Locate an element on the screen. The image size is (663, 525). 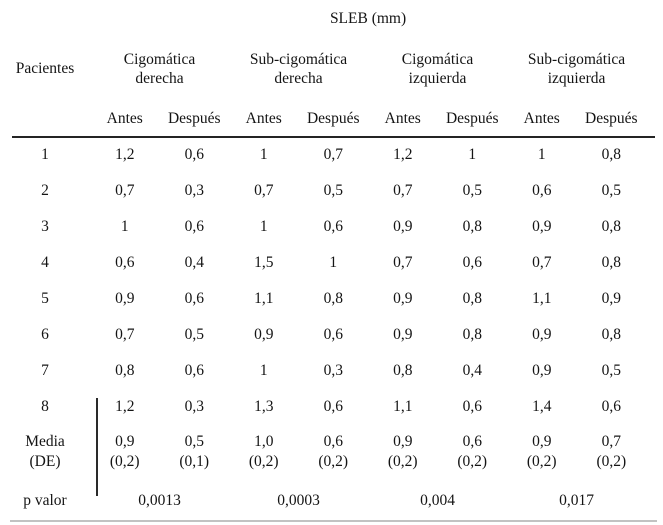
group-label-line1: Cigomática is located at coordinates (437, 59).